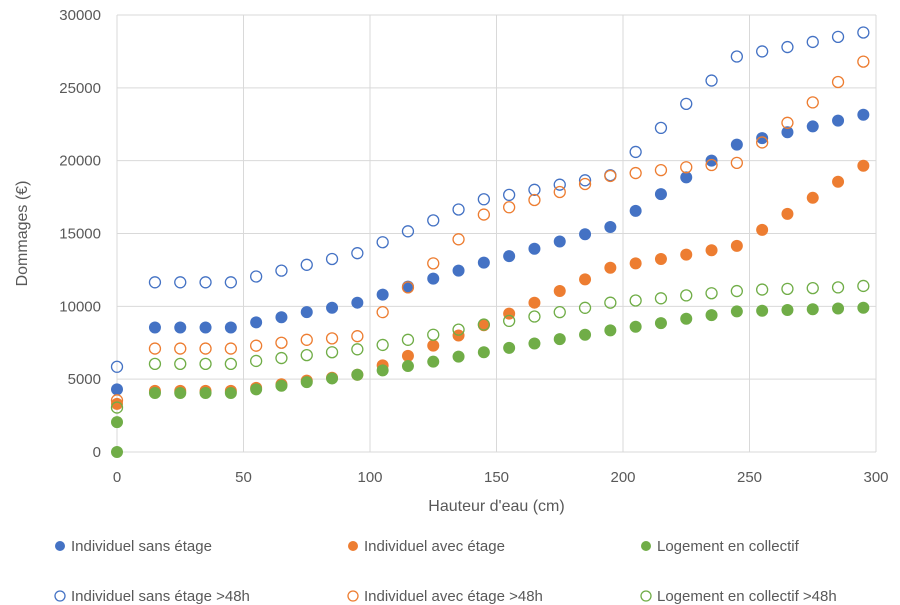 Image resolution: width=900 pixels, height=605 pixels. What do you see at coordinates (80, 15) in the screenshot?
I see `y-tick-label: 30000` at bounding box center [80, 15].